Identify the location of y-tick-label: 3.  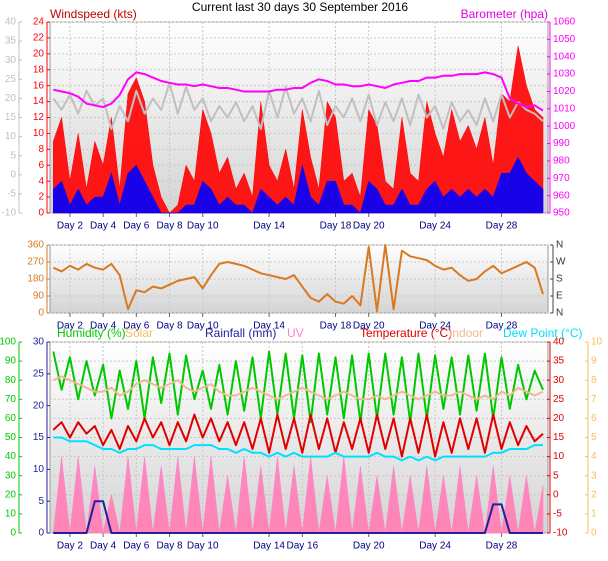
(594, 475).